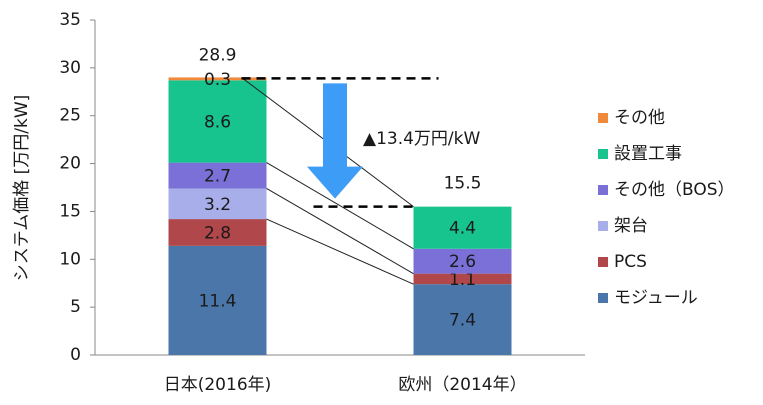 The image size is (763, 405). Describe the element at coordinates (218, 55) in the screenshot. I see `total-label: 28.9` at that location.